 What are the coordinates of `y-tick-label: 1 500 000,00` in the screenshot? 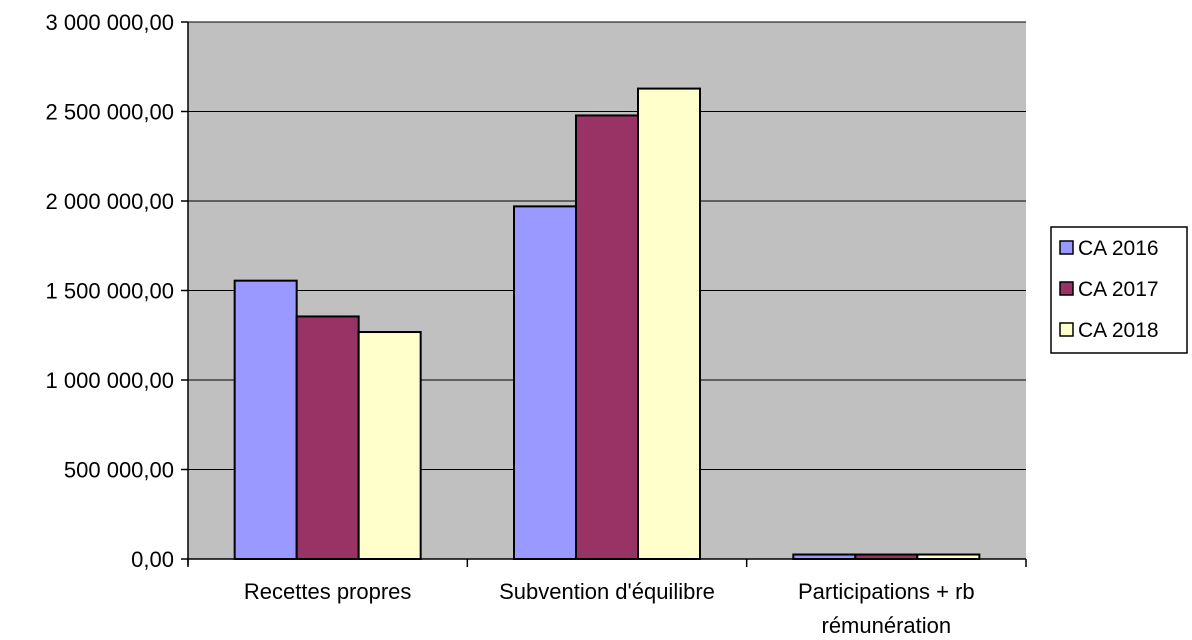 It's located at (110, 291).